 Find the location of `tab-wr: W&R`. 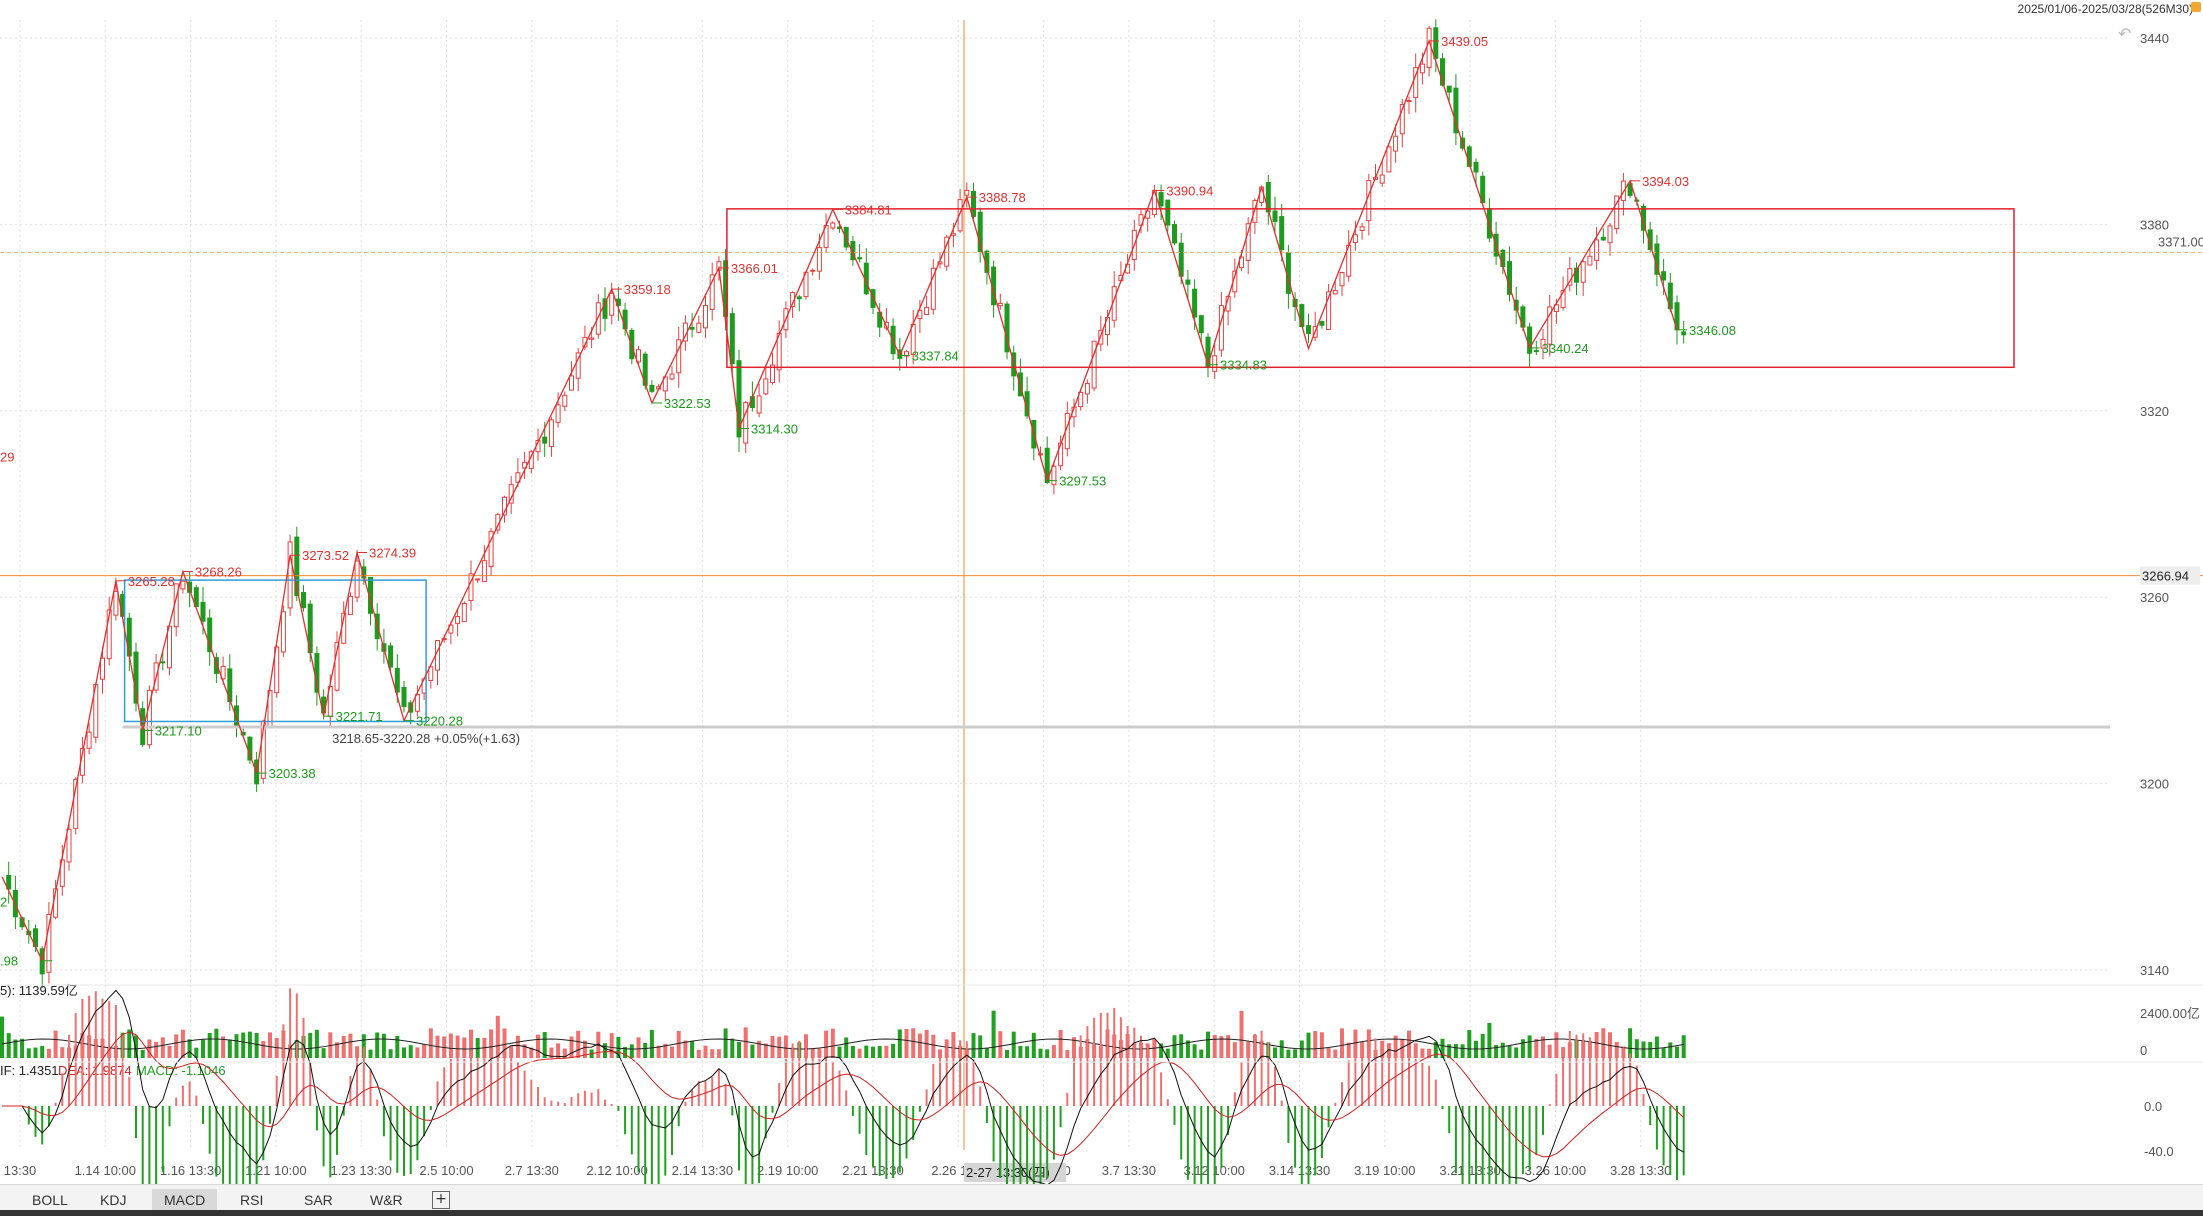

tab-wr: W&R is located at coordinates (386, 1200).